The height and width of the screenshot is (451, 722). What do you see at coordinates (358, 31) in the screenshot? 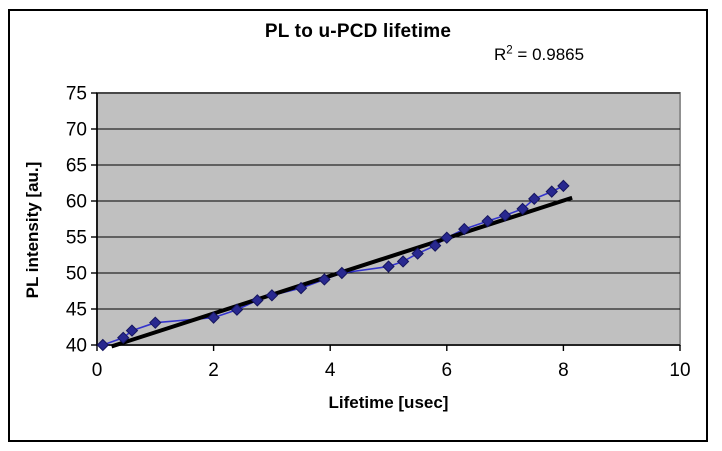
I see `chart-title: PL to u-PCD lifetime` at bounding box center [358, 31].